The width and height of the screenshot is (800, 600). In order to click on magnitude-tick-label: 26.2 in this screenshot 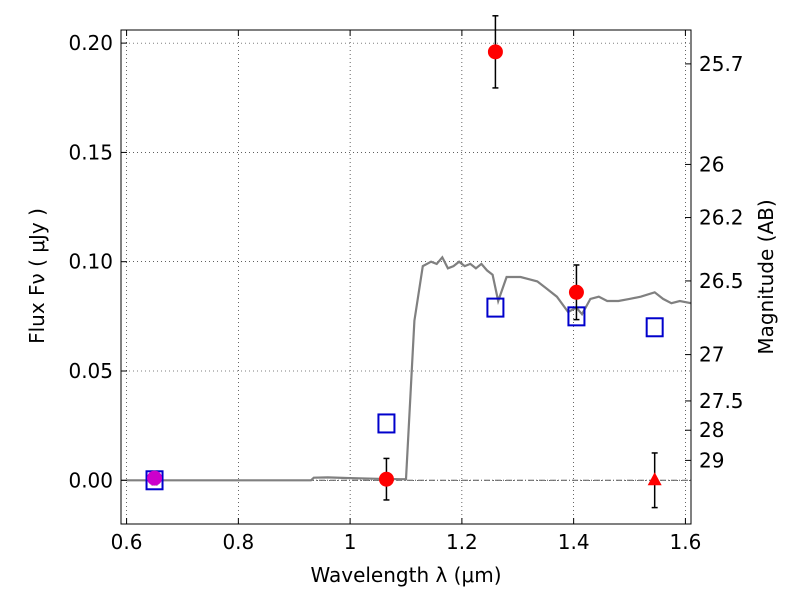, I will do `click(721, 218)`.